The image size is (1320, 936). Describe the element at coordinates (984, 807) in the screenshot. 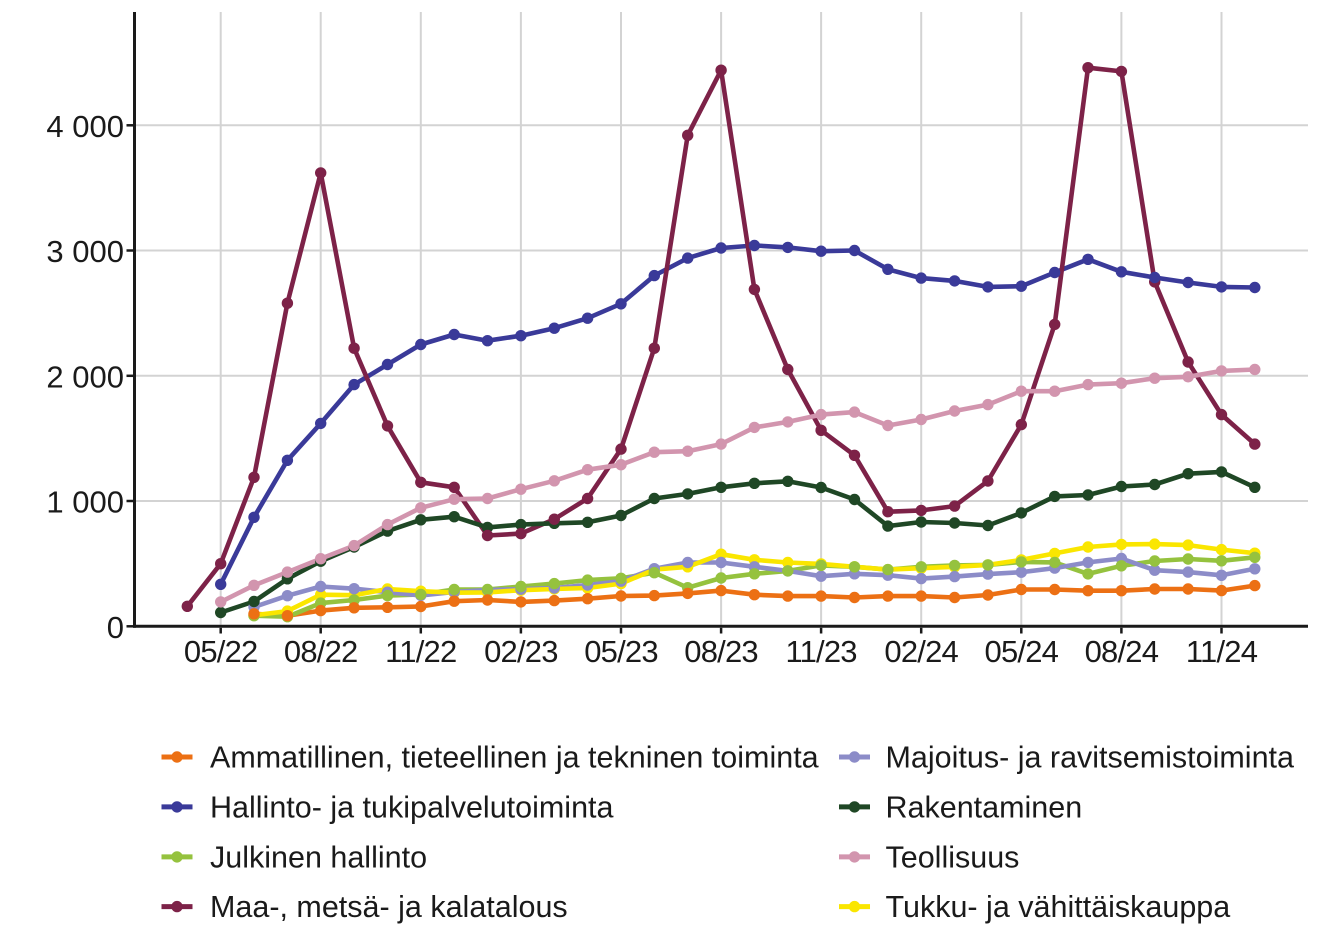

I see `svg-text: Rakentaminen` at that location.